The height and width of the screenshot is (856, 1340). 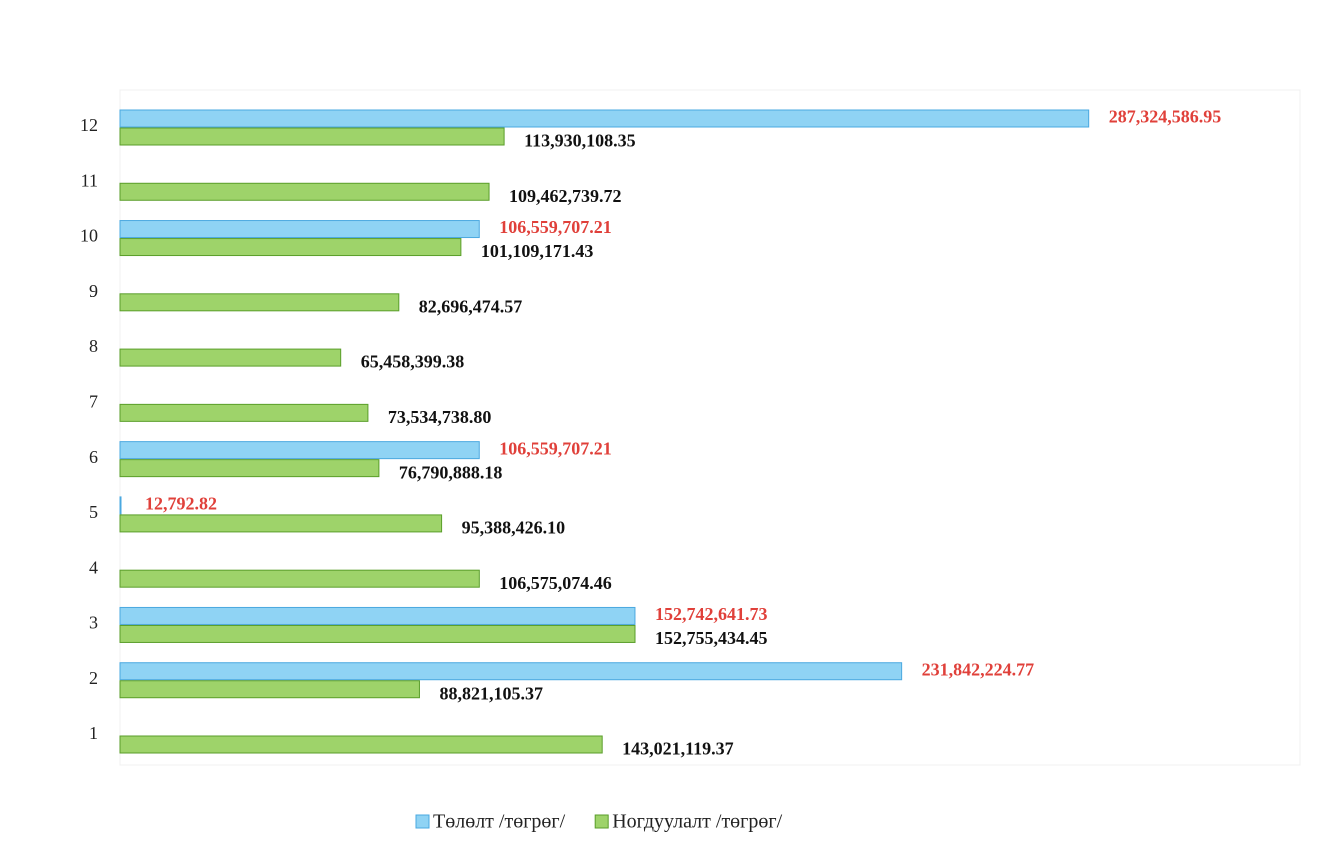 I want to click on value-label: 101,109,171.43, so click(x=537, y=251).